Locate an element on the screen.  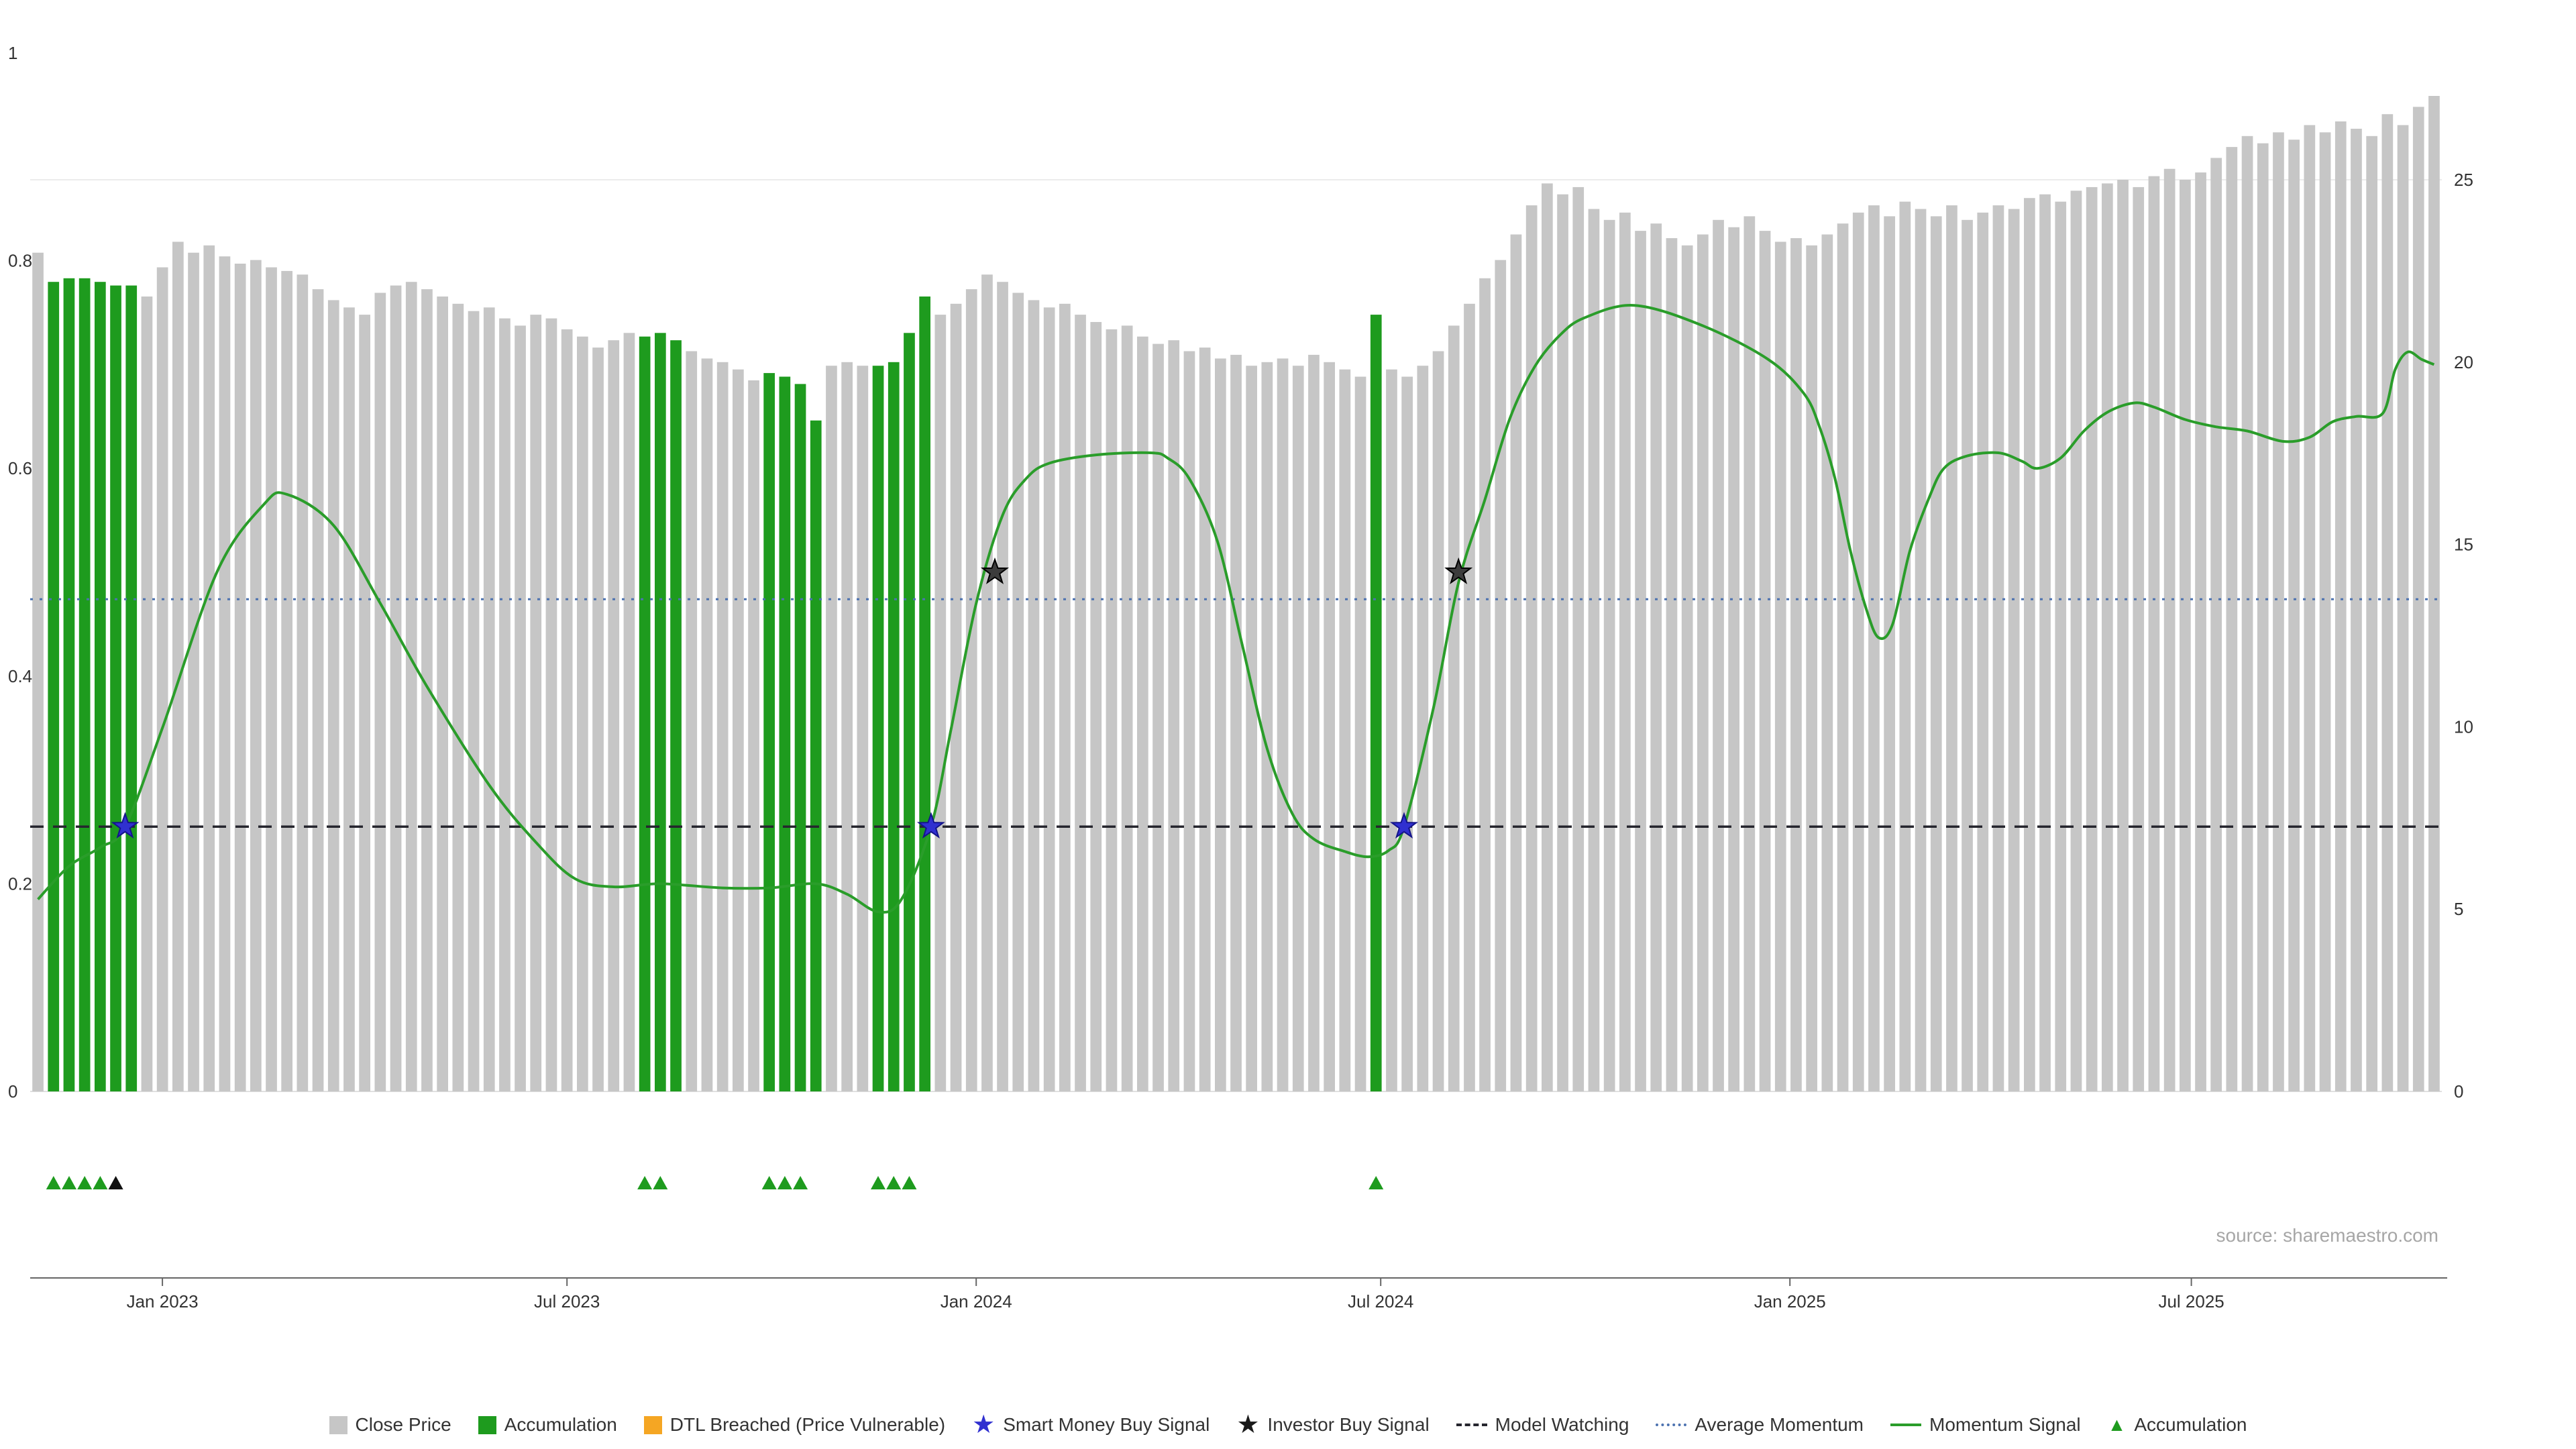
x-axis-tick-label: Jan 2025 is located at coordinates (1790, 1301).